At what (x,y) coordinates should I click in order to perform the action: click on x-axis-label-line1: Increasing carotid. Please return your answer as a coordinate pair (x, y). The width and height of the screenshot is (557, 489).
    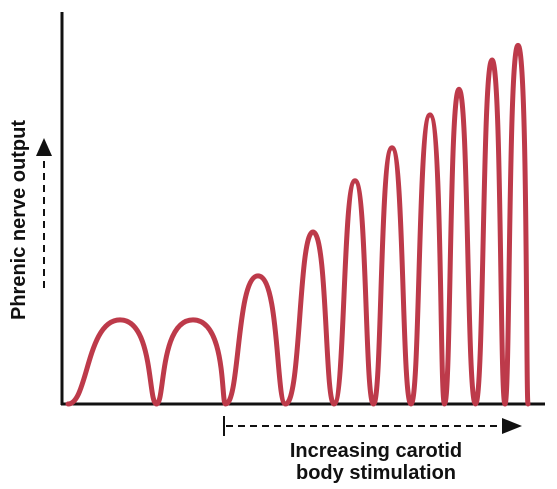
    Looking at the image, I should click on (376, 451).